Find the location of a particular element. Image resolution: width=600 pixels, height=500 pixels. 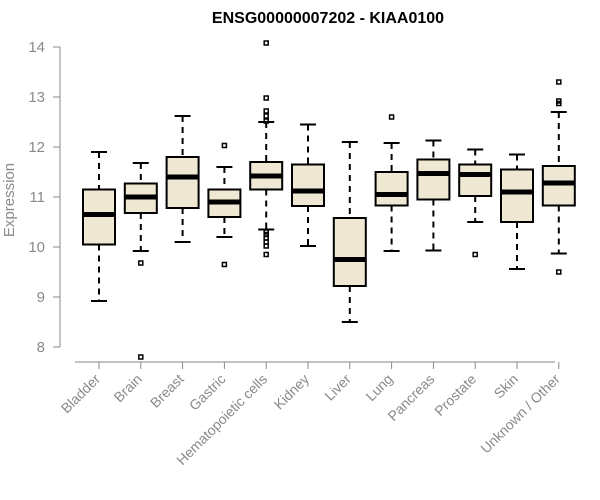

x-tick-label: Unknown / Other is located at coordinates (520, 414).